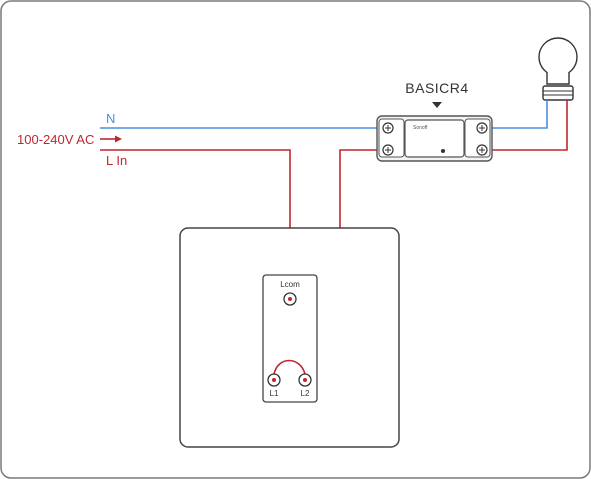 The image size is (591, 479). Describe the element at coordinates (289, 367) in the screenshot. I see `switch-contact-arc` at that location.